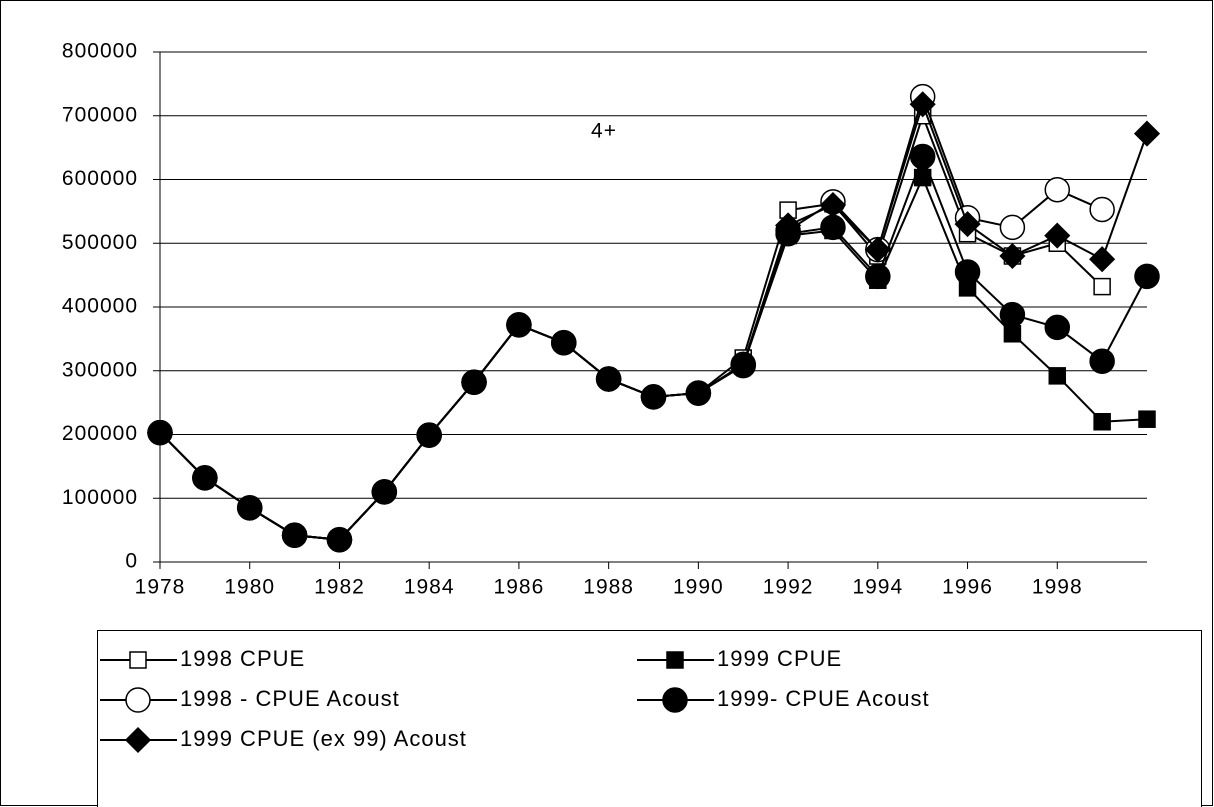 The width and height of the screenshot is (1214, 807). What do you see at coordinates (429, 587) in the screenshot?
I see `x-tick-label: 1984` at bounding box center [429, 587].